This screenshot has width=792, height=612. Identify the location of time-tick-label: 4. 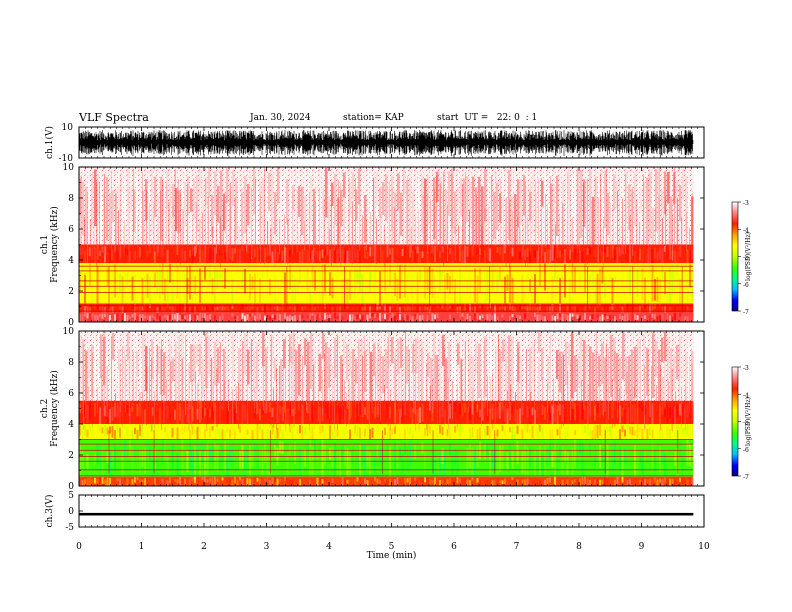
(329, 547).